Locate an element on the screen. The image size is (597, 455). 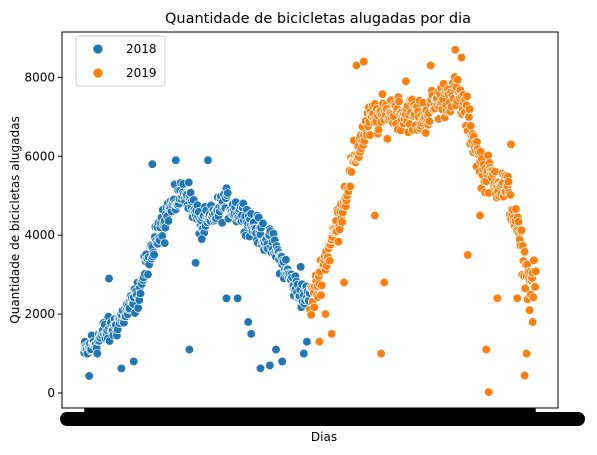
y-axis-label: Quantidade de bicicletas alugadas is located at coordinates (15, 219).